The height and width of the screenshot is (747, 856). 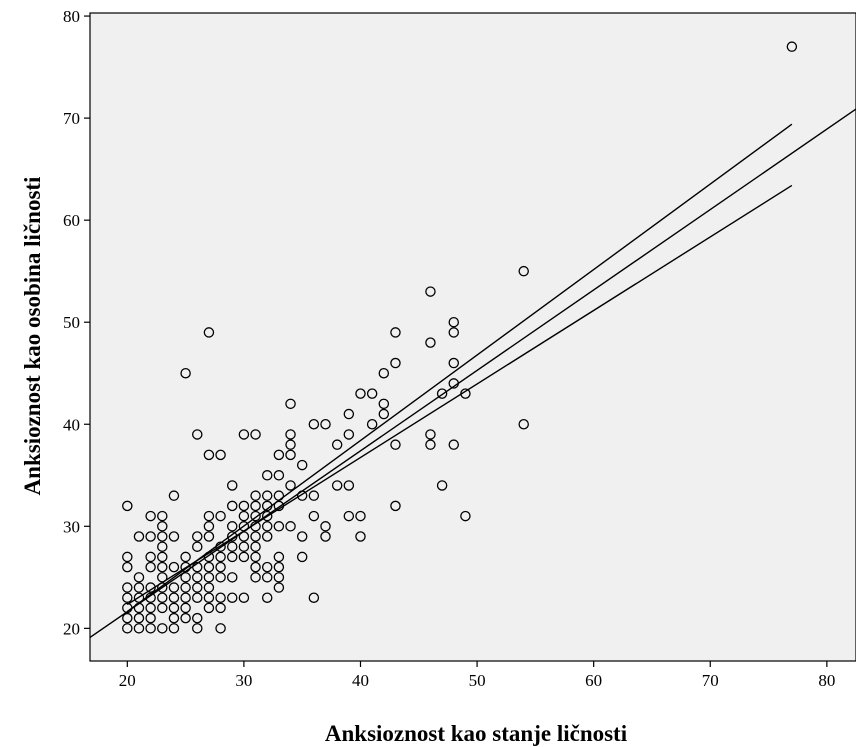 What do you see at coordinates (32, 335) in the screenshot?
I see `y-axis-title: Anksioznost kao osobina ličnosti` at bounding box center [32, 335].